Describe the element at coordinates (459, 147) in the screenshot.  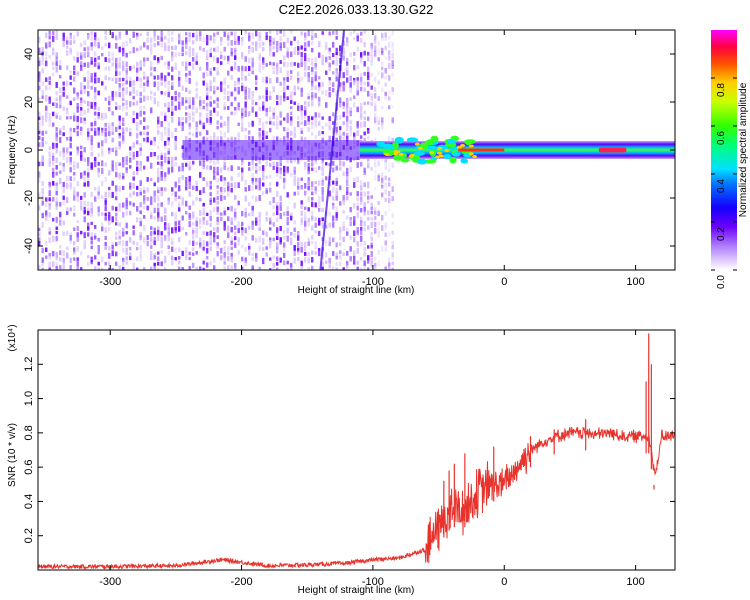
I see `spectrogram-hotspot` at that location.